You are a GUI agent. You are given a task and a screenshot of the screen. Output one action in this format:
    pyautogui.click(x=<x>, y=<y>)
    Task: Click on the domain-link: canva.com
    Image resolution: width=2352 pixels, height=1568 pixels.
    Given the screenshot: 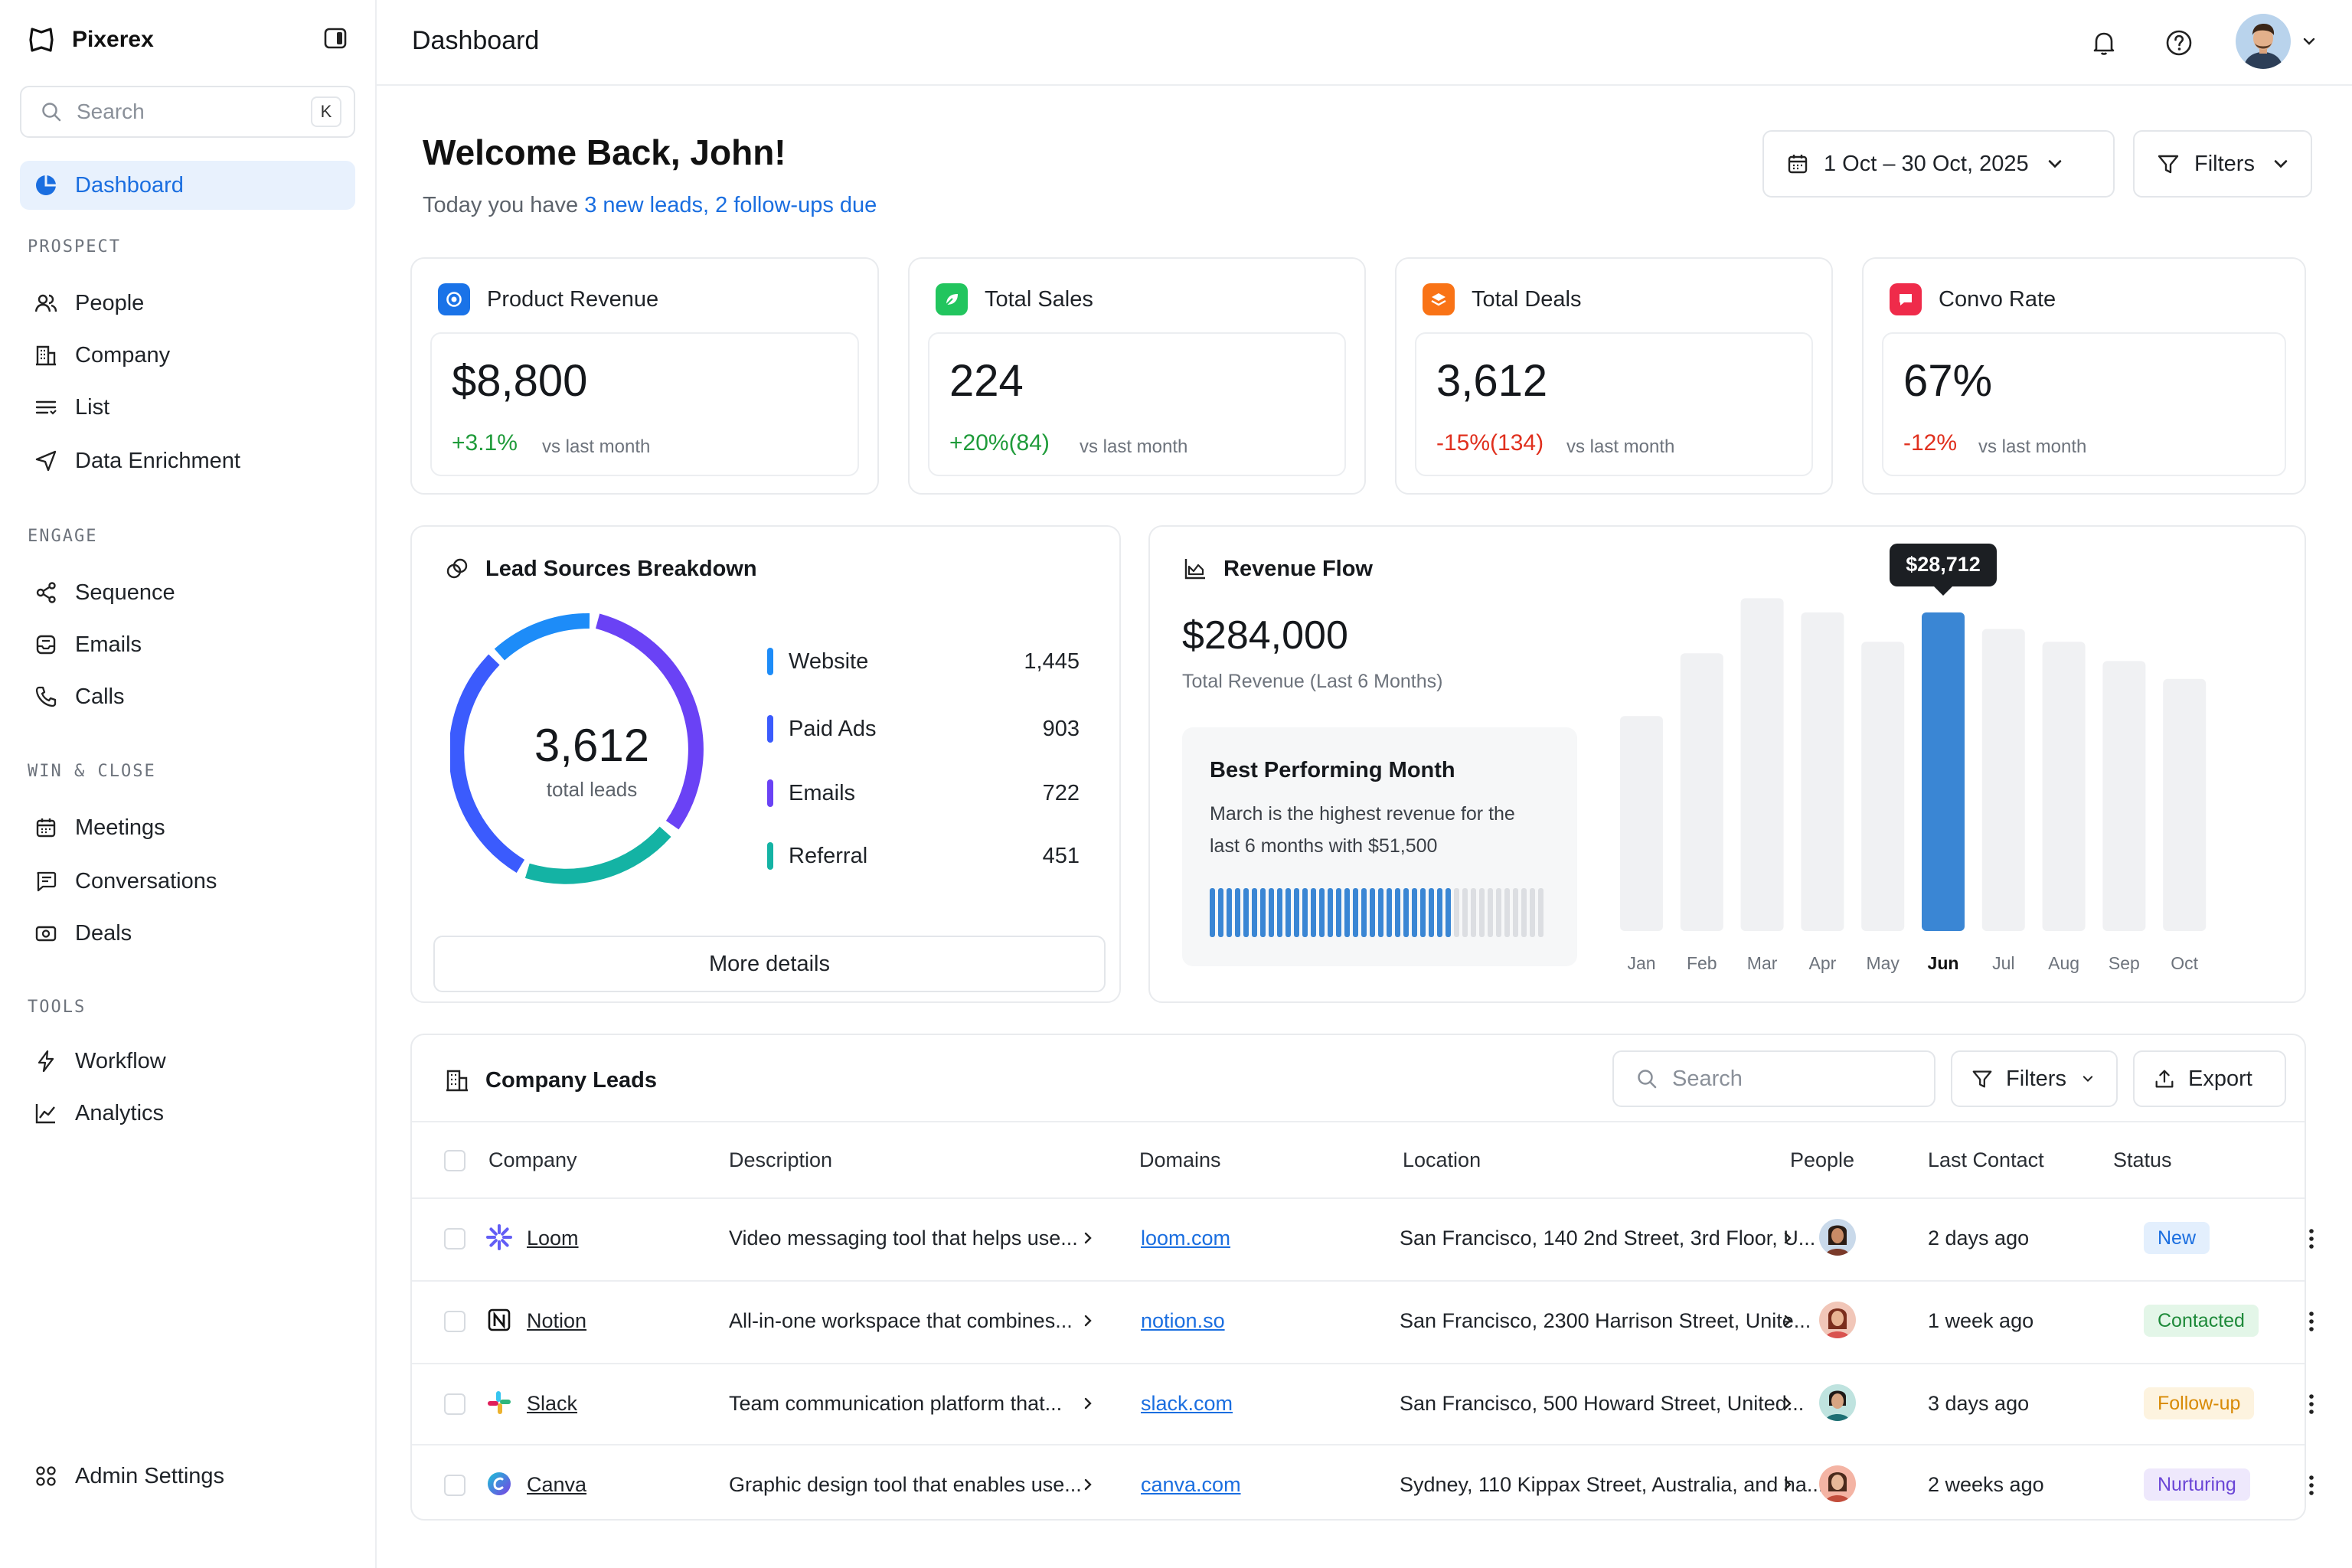 What is the action you would take?
    pyautogui.click(x=1191, y=1484)
    